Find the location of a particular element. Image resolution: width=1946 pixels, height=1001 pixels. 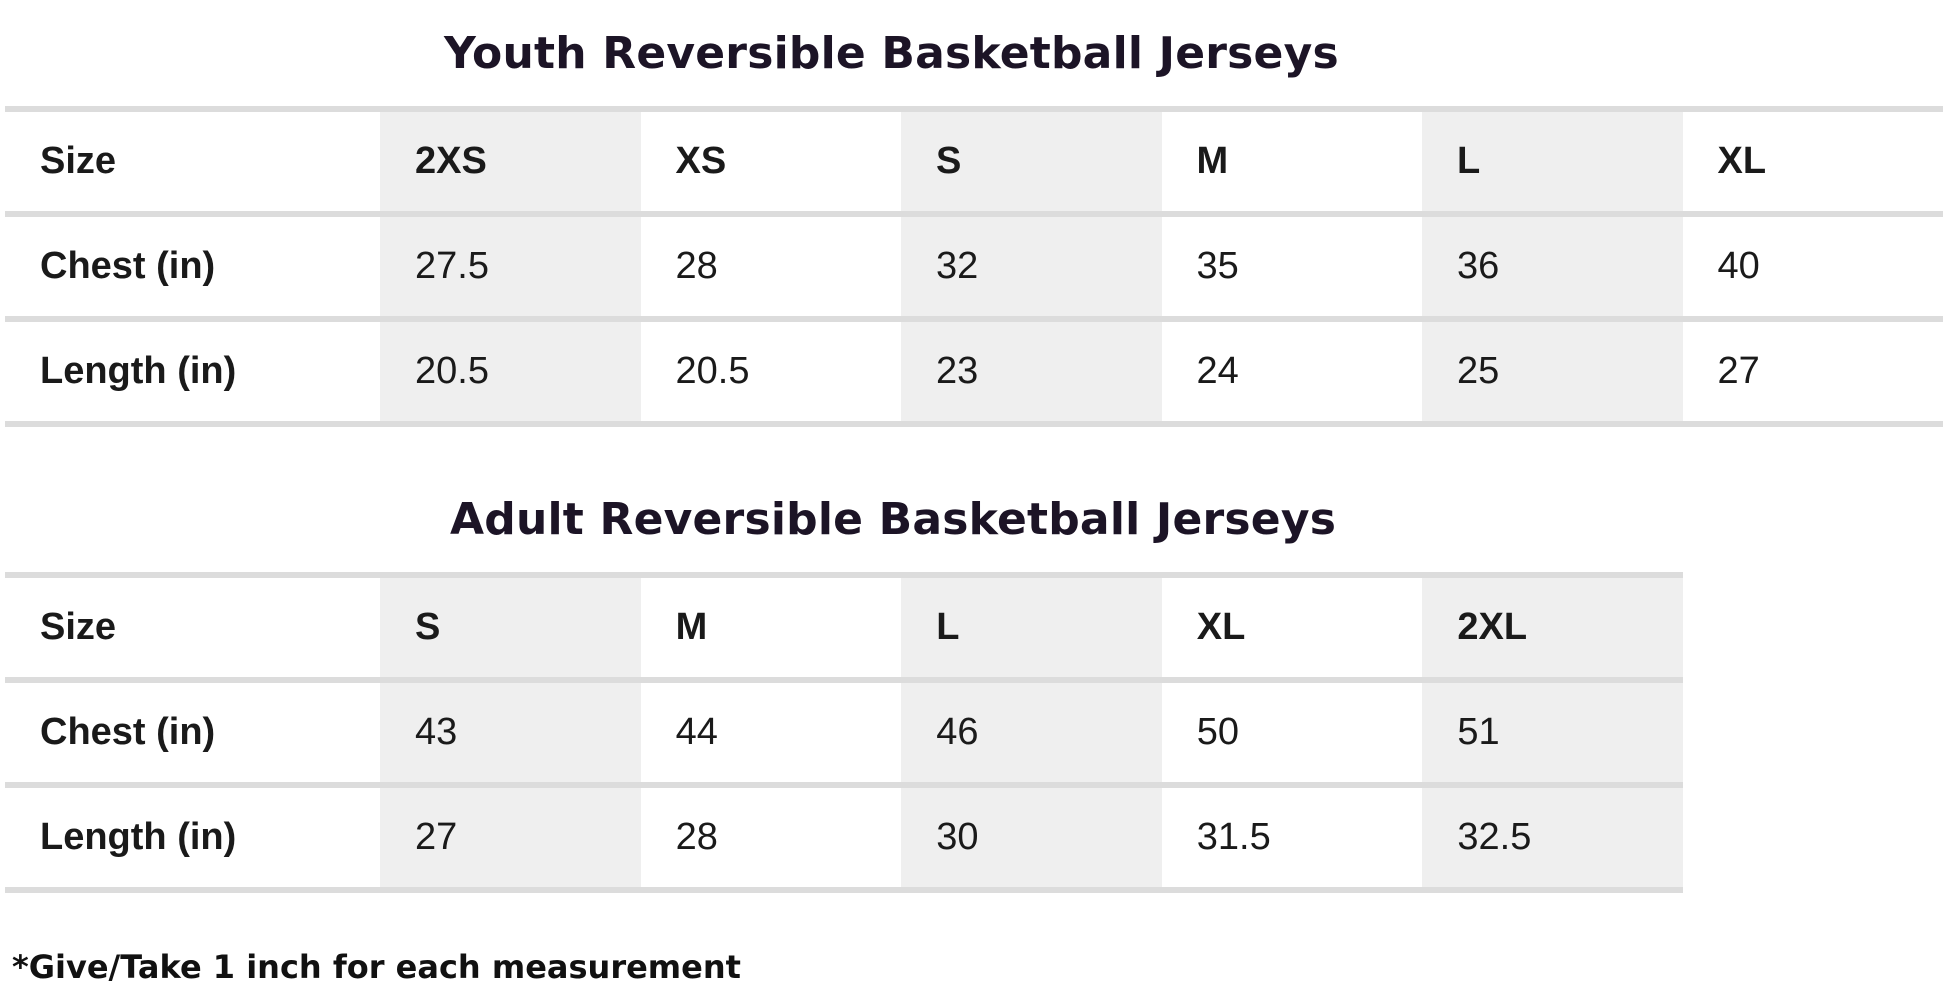

table-row-length: Length (in) 20.5 20.5 23 24 25 27 is located at coordinates (974, 371).